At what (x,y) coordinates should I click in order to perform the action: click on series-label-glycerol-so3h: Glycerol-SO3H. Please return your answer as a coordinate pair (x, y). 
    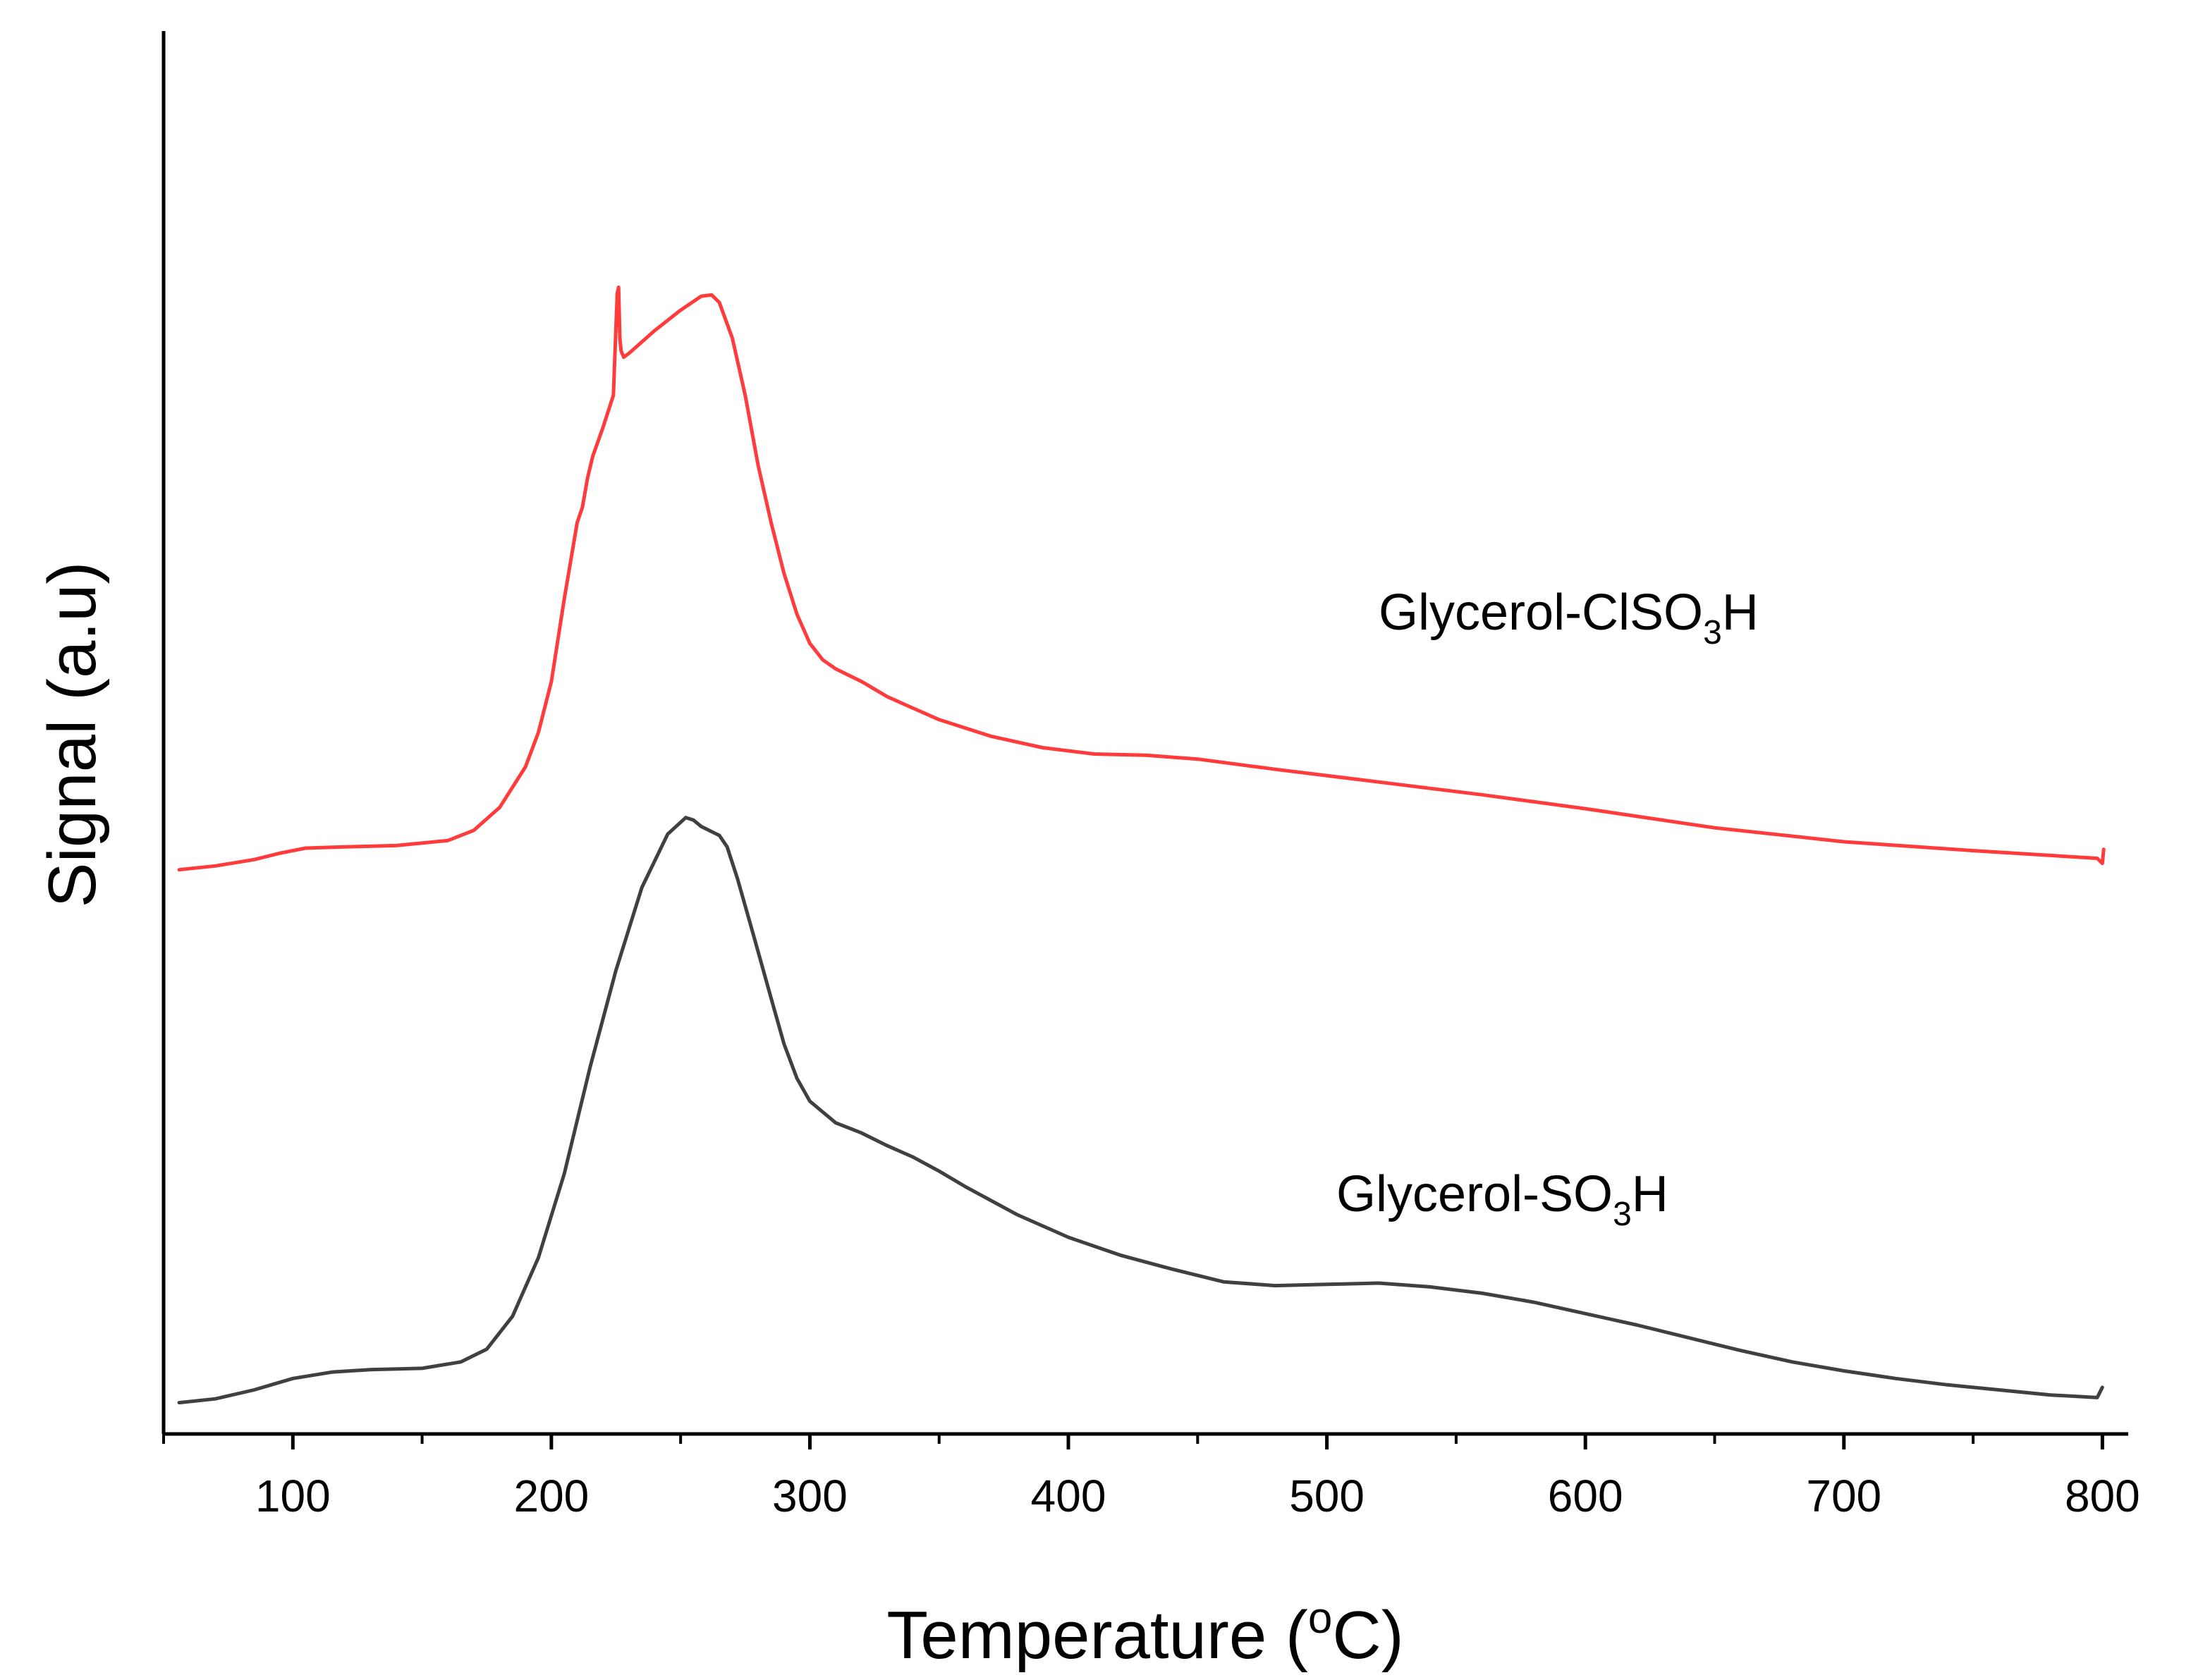
    Looking at the image, I should click on (1502, 1199).